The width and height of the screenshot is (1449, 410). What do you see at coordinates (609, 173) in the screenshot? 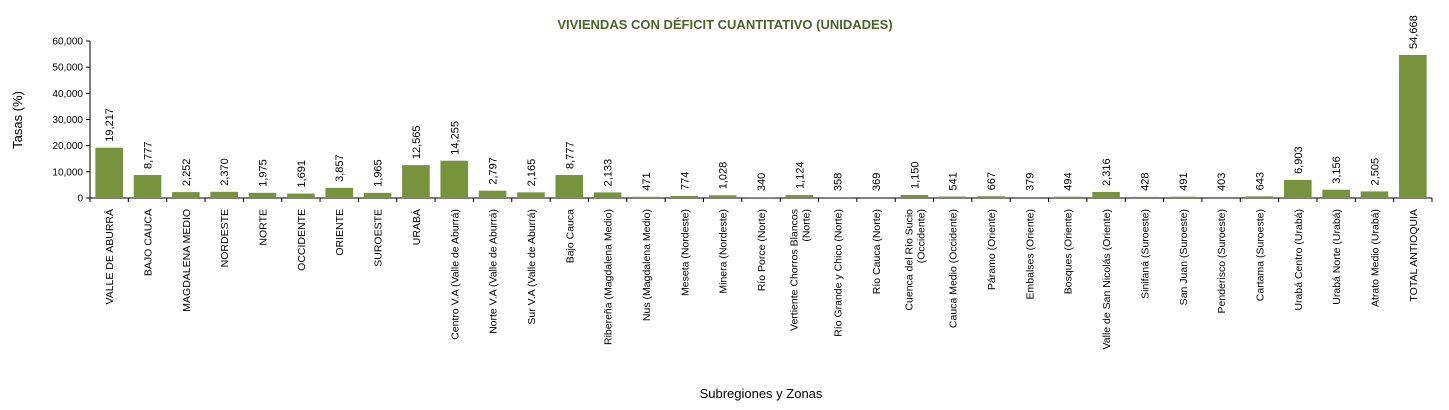
I see `bar-value-label: 2,133` at bounding box center [609, 173].